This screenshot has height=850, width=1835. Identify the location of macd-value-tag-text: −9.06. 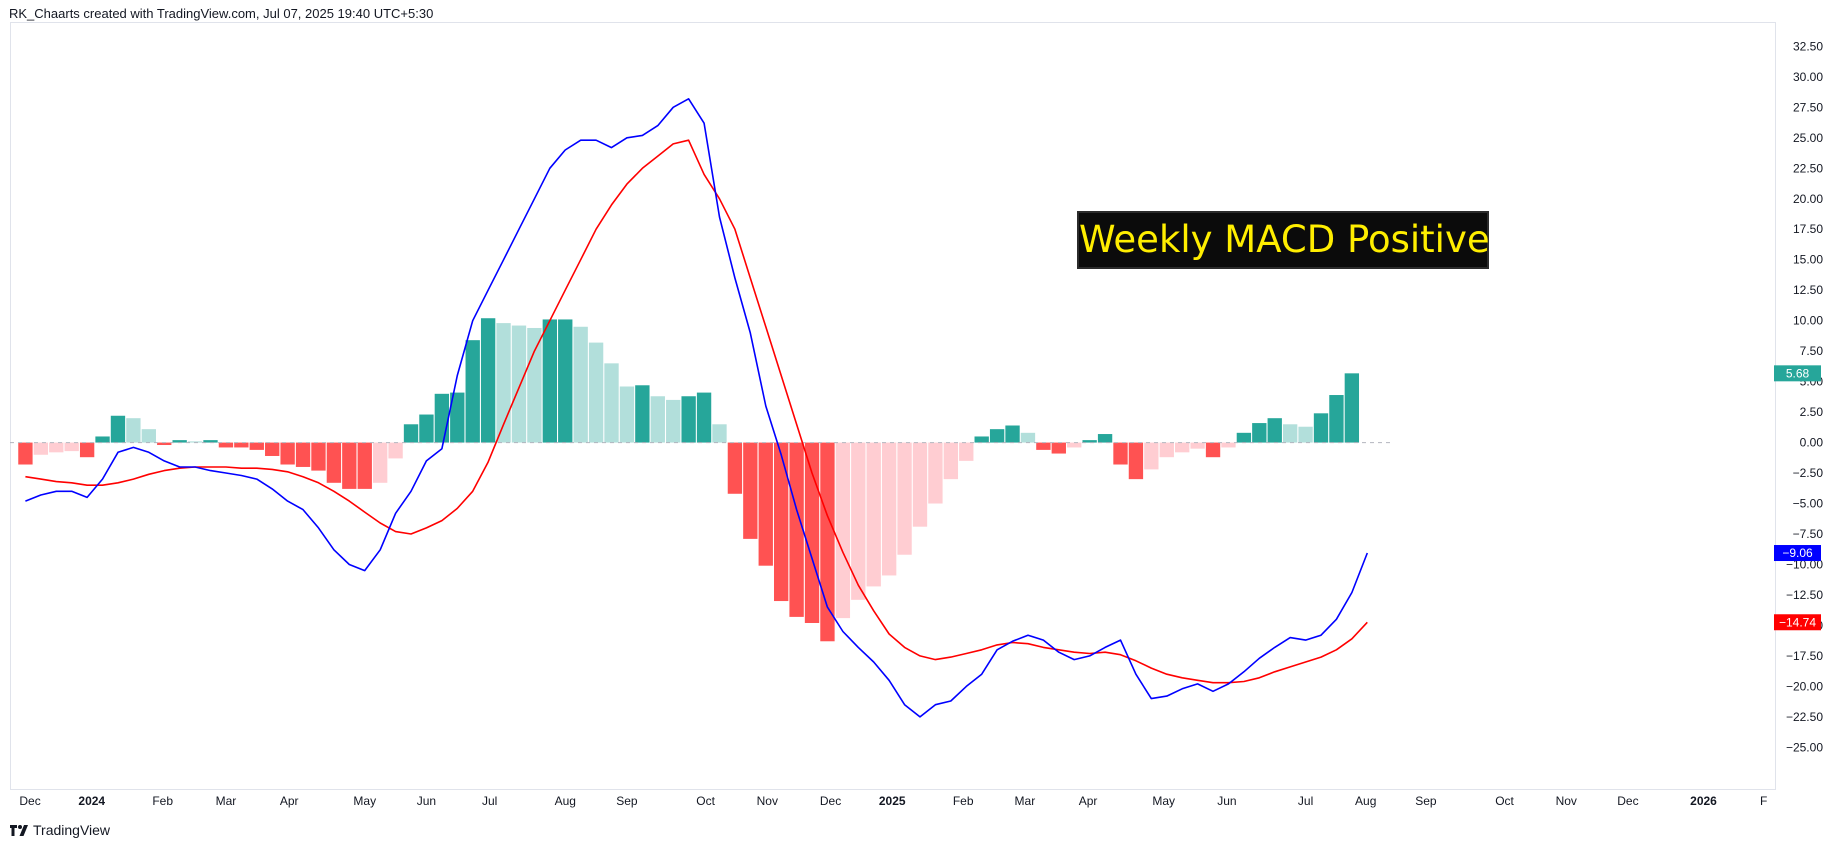
(1797, 553).